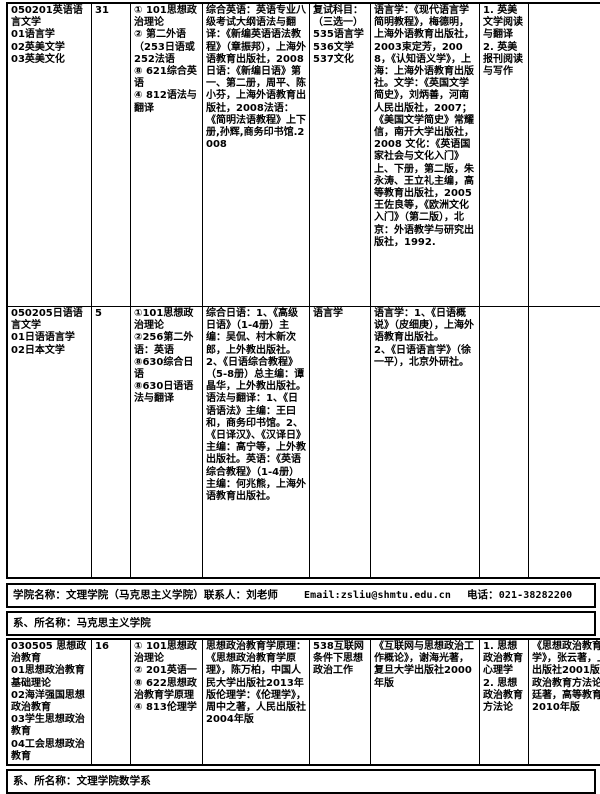  Describe the element at coordinates (504, 443) in the screenshot. I see `cell-makeup-subjects` at that location.